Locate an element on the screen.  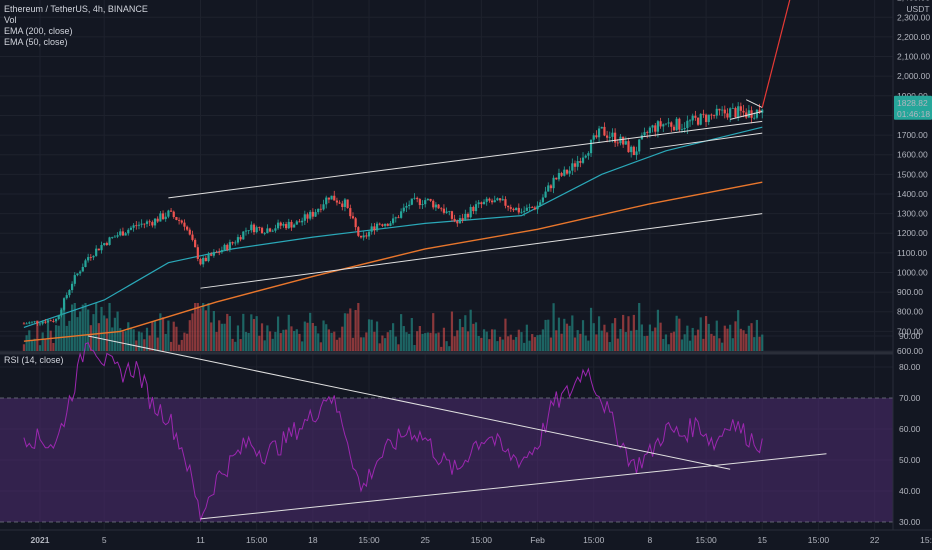
time-tick-label: 15 is located at coordinates (763, 540).